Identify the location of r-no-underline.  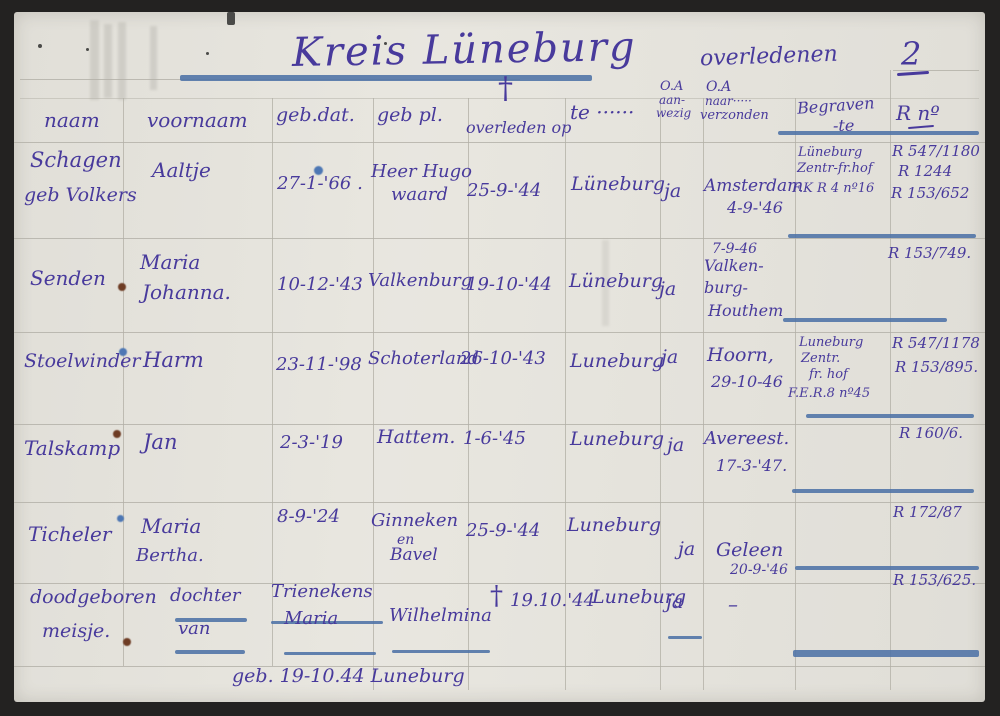
(921, 127).